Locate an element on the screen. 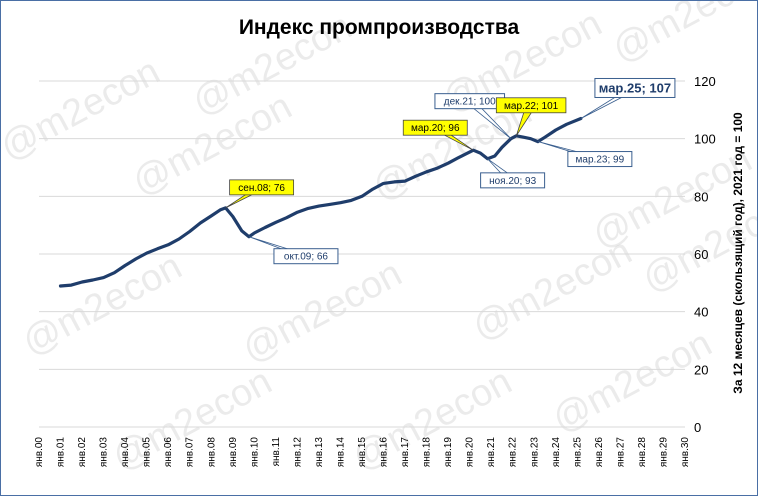 The height and width of the screenshot is (496, 758). data-label: мар.22; 101 is located at coordinates (531, 106).